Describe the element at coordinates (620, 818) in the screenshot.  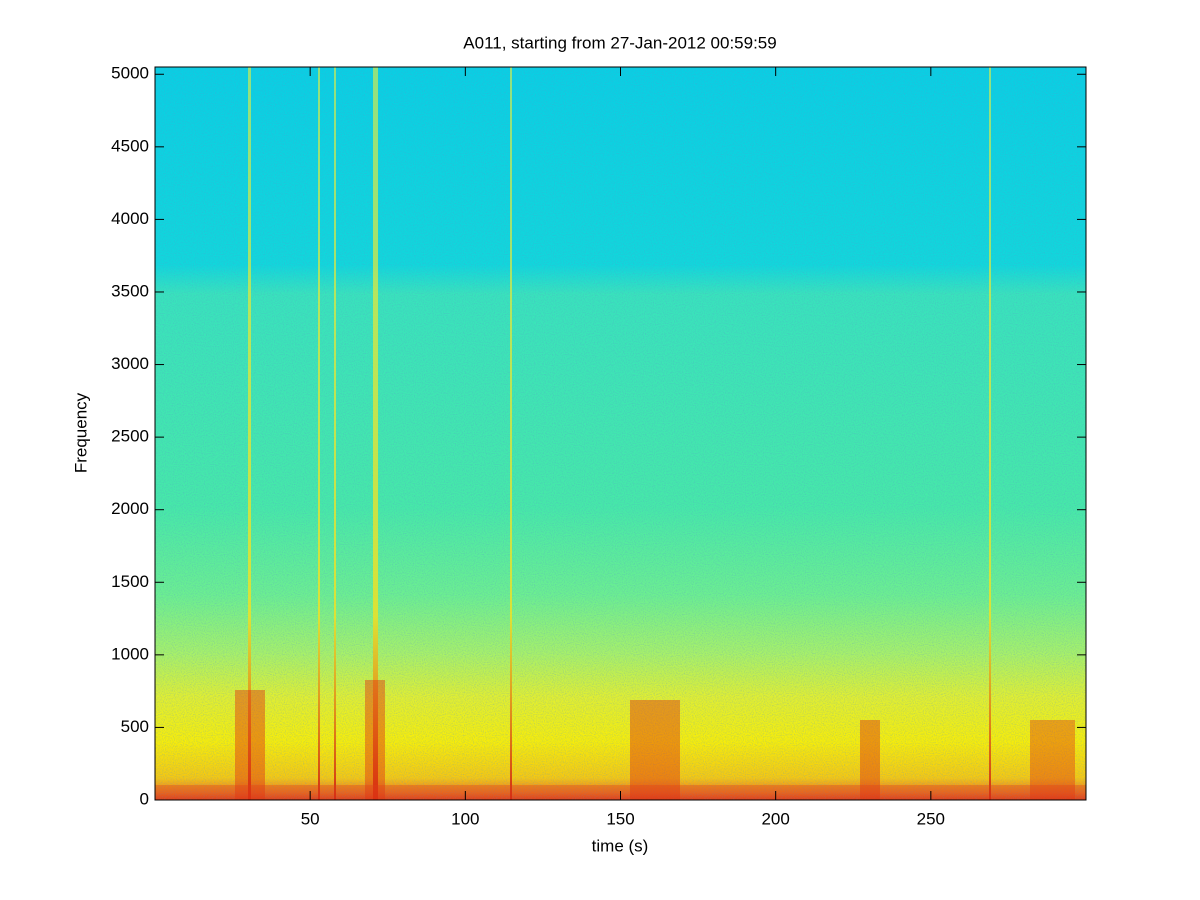
I see `x-tick-label: 150` at that location.